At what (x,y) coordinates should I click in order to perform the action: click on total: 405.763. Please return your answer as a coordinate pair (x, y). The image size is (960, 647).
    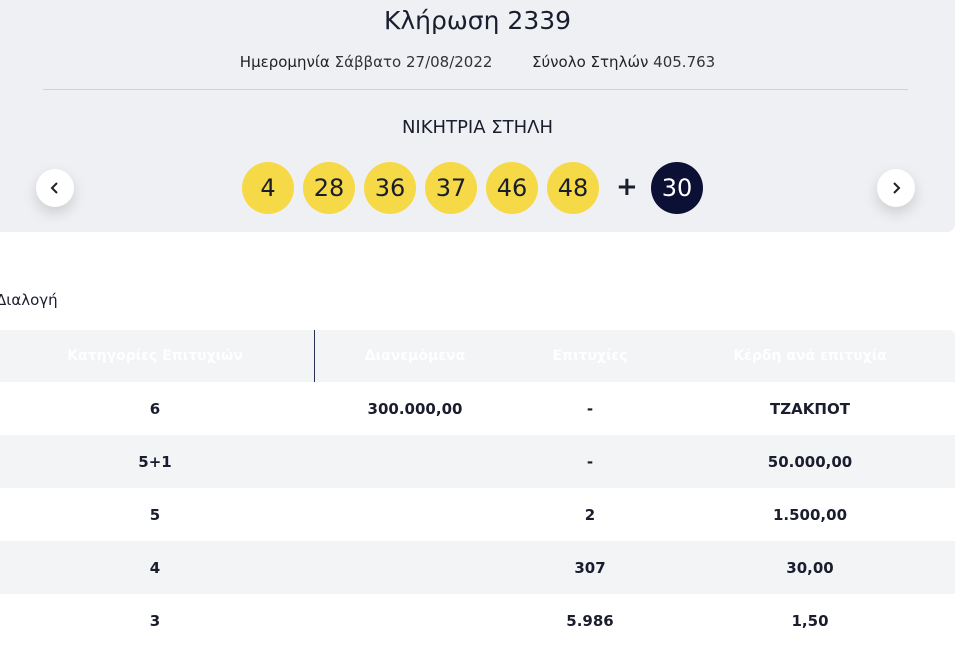
    Looking at the image, I should click on (684, 62).